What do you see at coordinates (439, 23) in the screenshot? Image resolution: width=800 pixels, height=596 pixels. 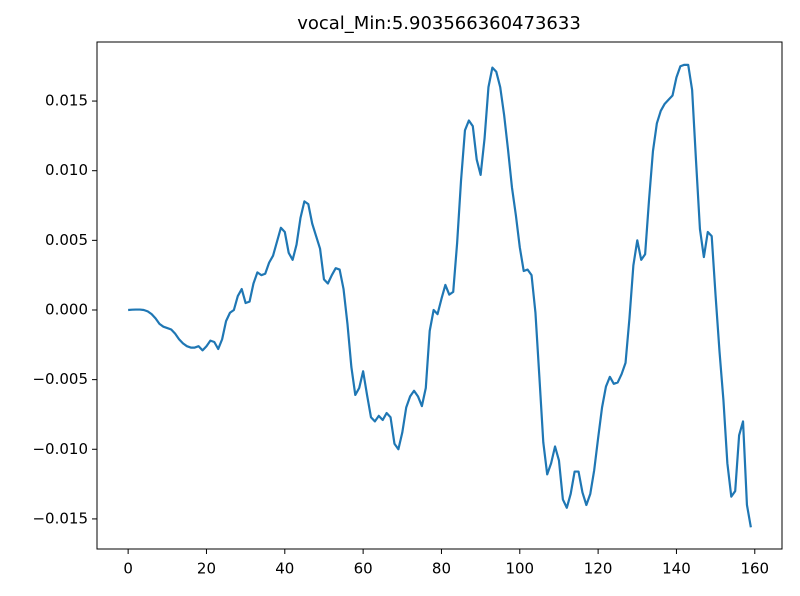 I see `chart-title: vocal_Min:5.903566360473633` at bounding box center [439, 23].